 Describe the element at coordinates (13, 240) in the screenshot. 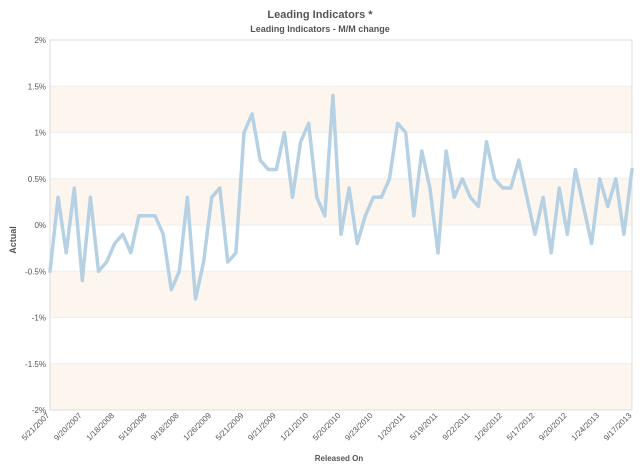

I see `y-axis-label: Actual` at that location.